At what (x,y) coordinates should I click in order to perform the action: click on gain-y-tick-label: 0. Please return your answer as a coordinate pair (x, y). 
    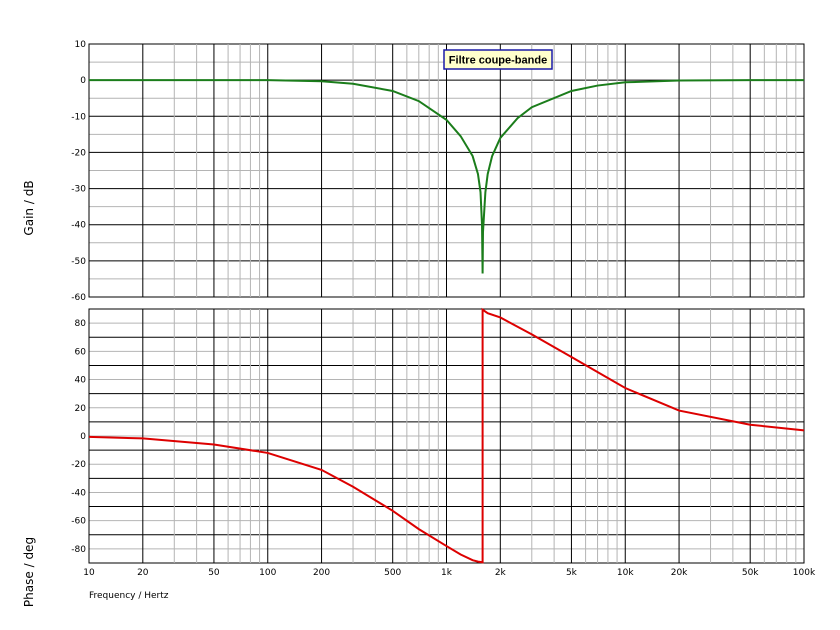
    Looking at the image, I should click on (83, 81).